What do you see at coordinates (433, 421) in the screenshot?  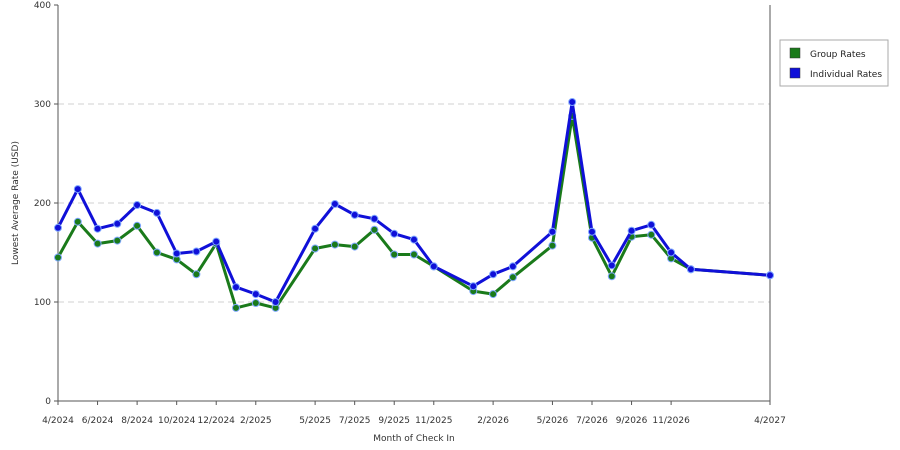 I see `x-tick-label: 11/2025` at bounding box center [433, 421].